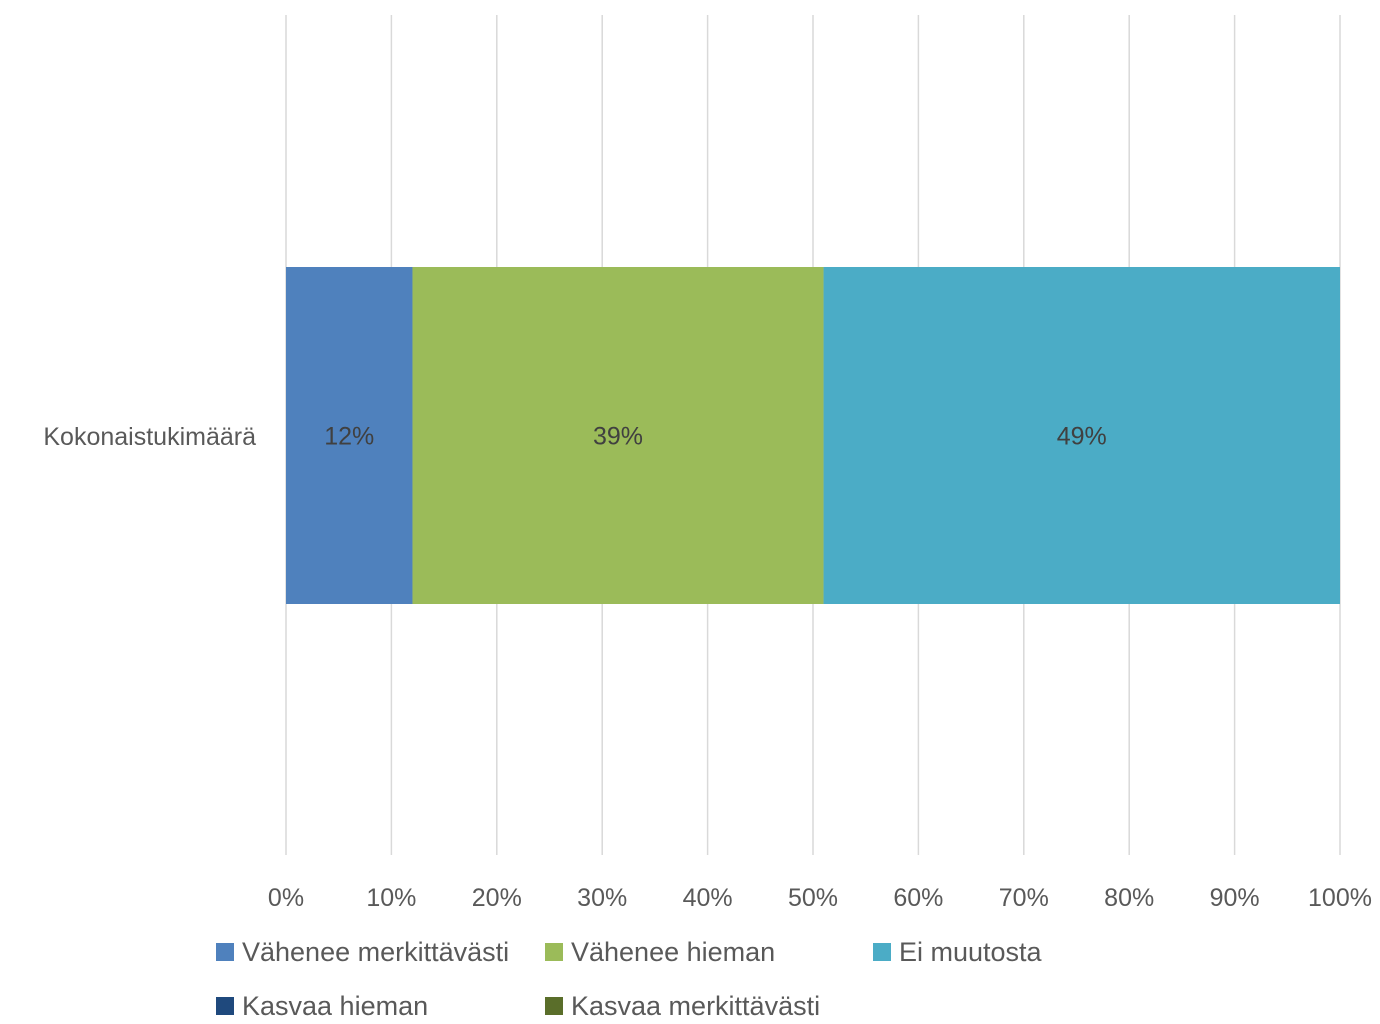 This screenshot has width=1380, height=1024. I want to click on legend-label-0: Vähenee merkittävästi, so click(375, 952).